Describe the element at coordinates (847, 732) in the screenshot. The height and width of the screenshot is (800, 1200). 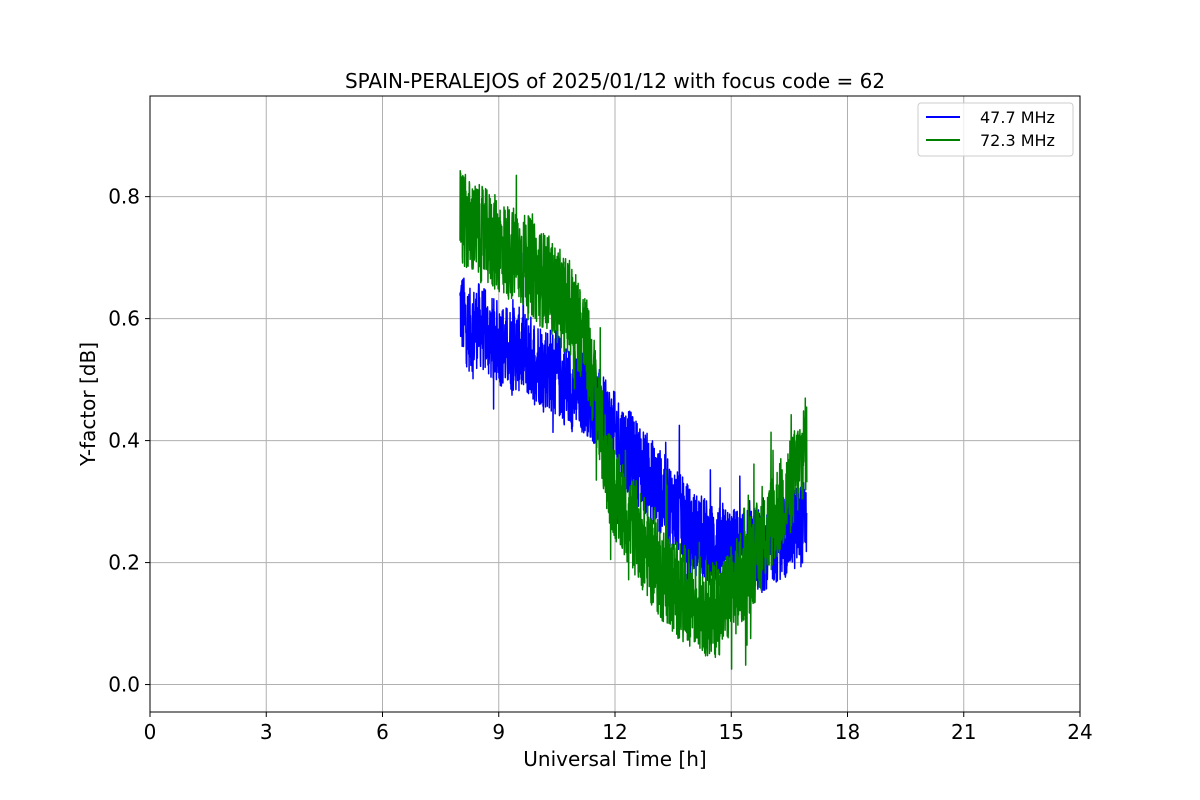
I see `x-tick-label: 18` at that location.